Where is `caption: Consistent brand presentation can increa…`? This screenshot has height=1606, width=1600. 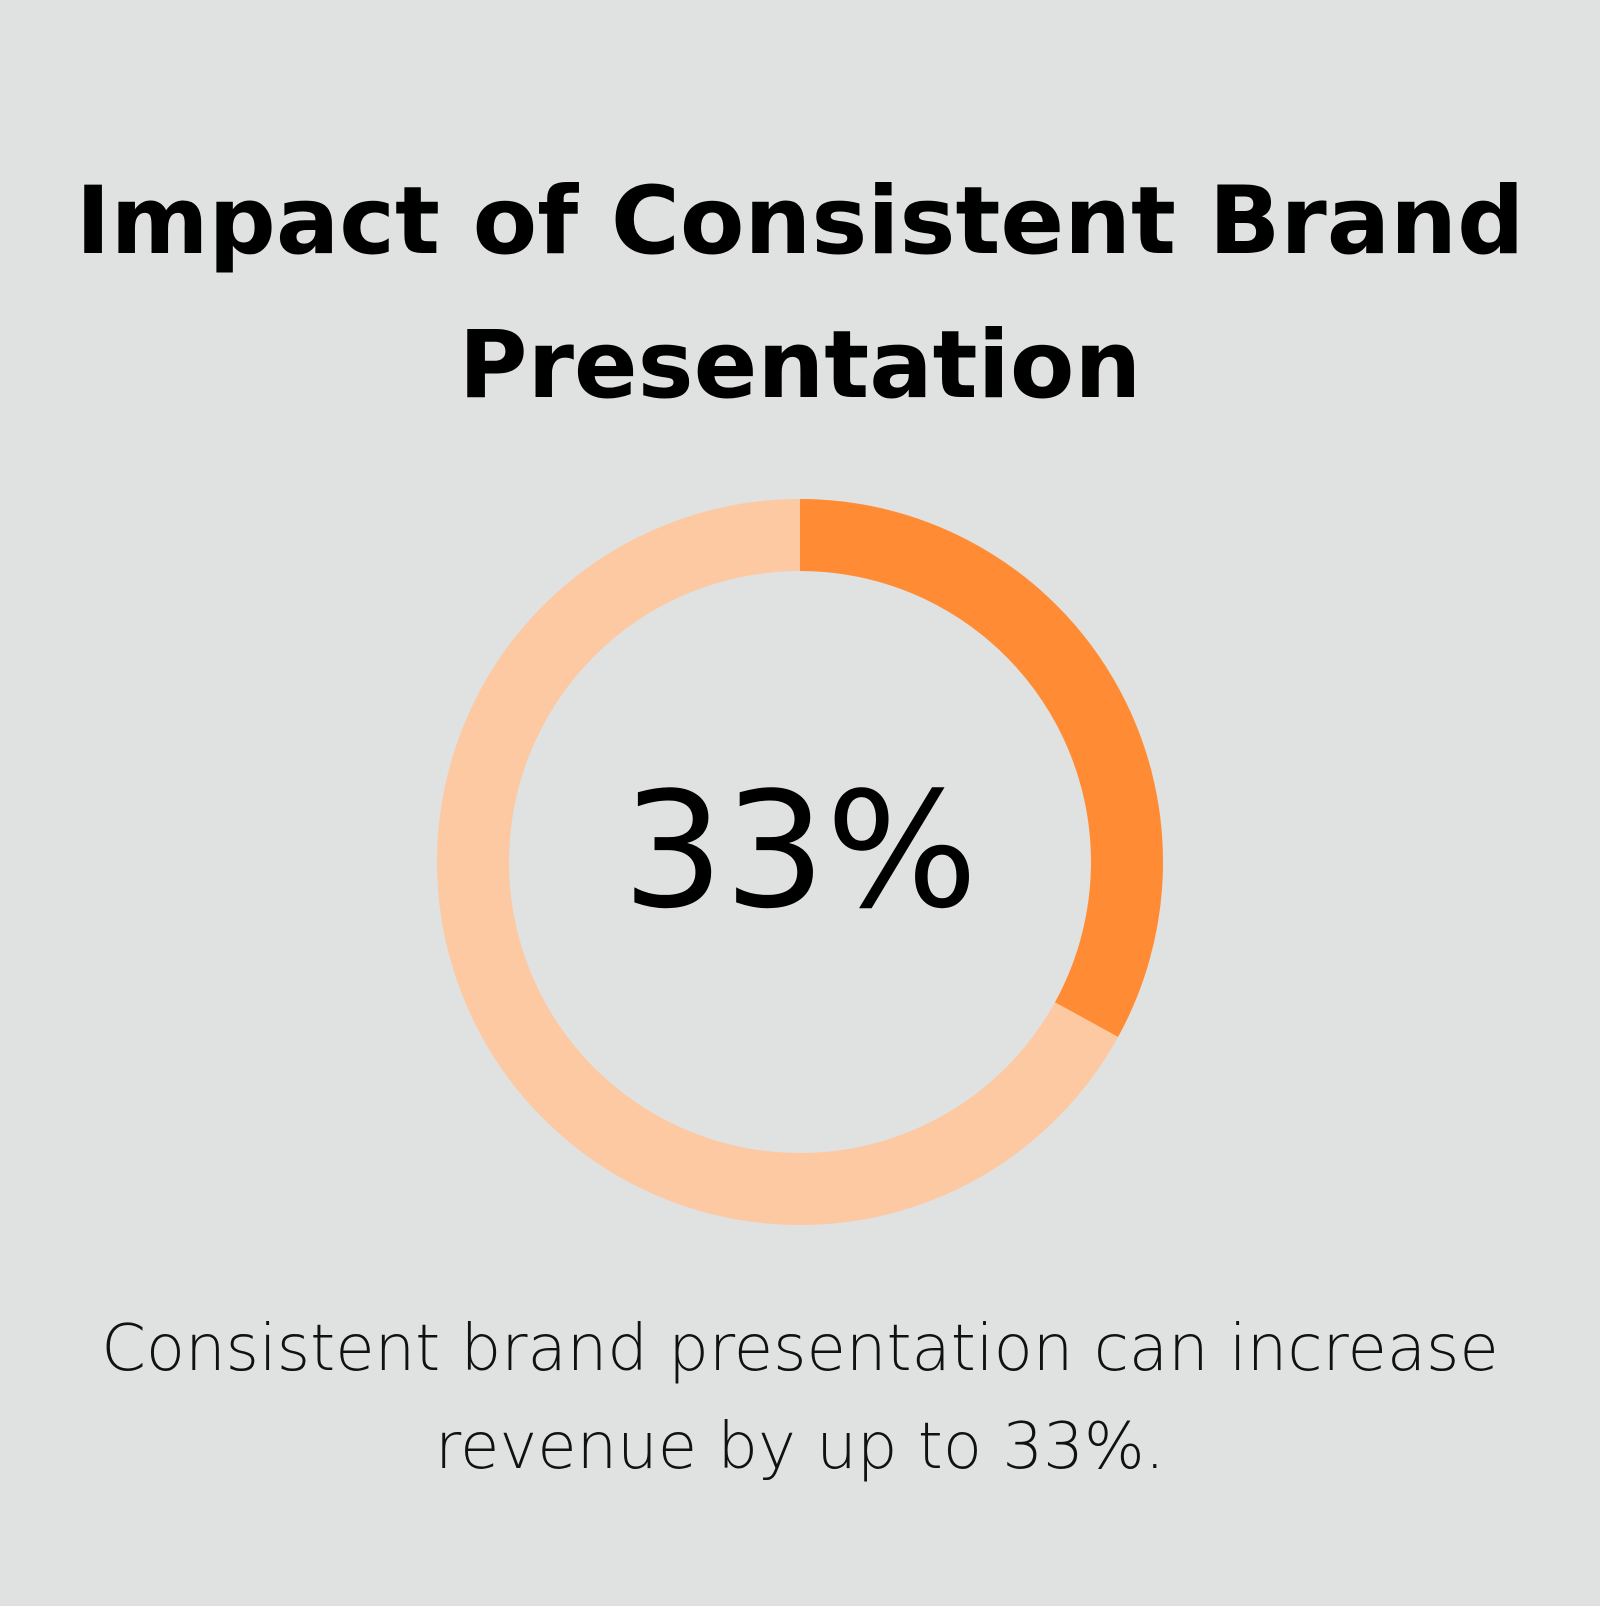 caption: Consistent brand presentation can increa… is located at coordinates (800, 1398).